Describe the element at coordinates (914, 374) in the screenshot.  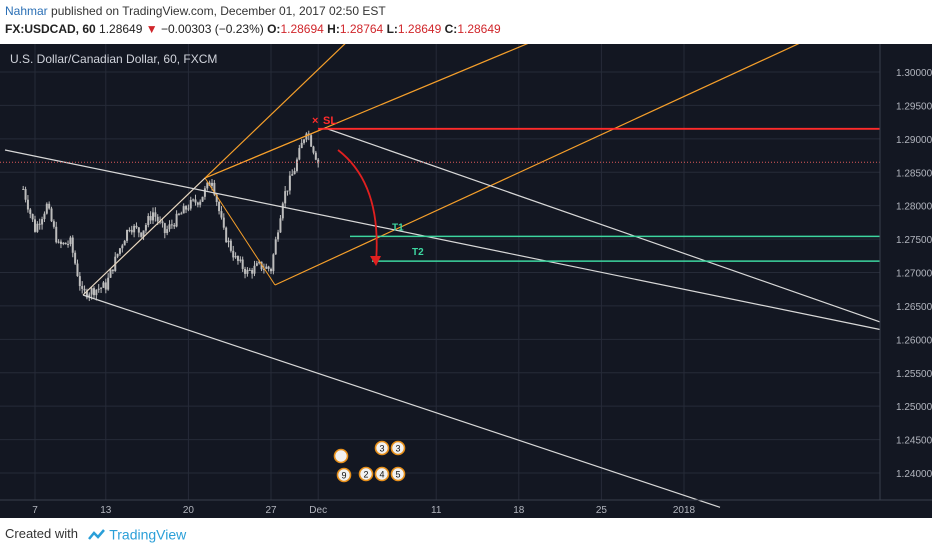
I see `price-tick-label: 1.25500` at that location.